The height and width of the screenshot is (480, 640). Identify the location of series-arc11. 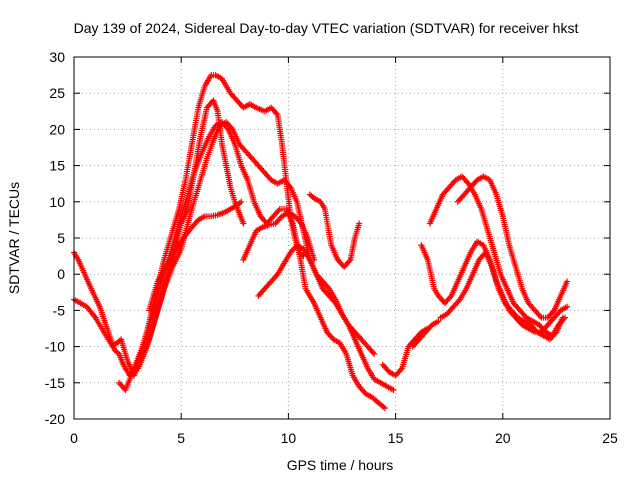
(497, 256).